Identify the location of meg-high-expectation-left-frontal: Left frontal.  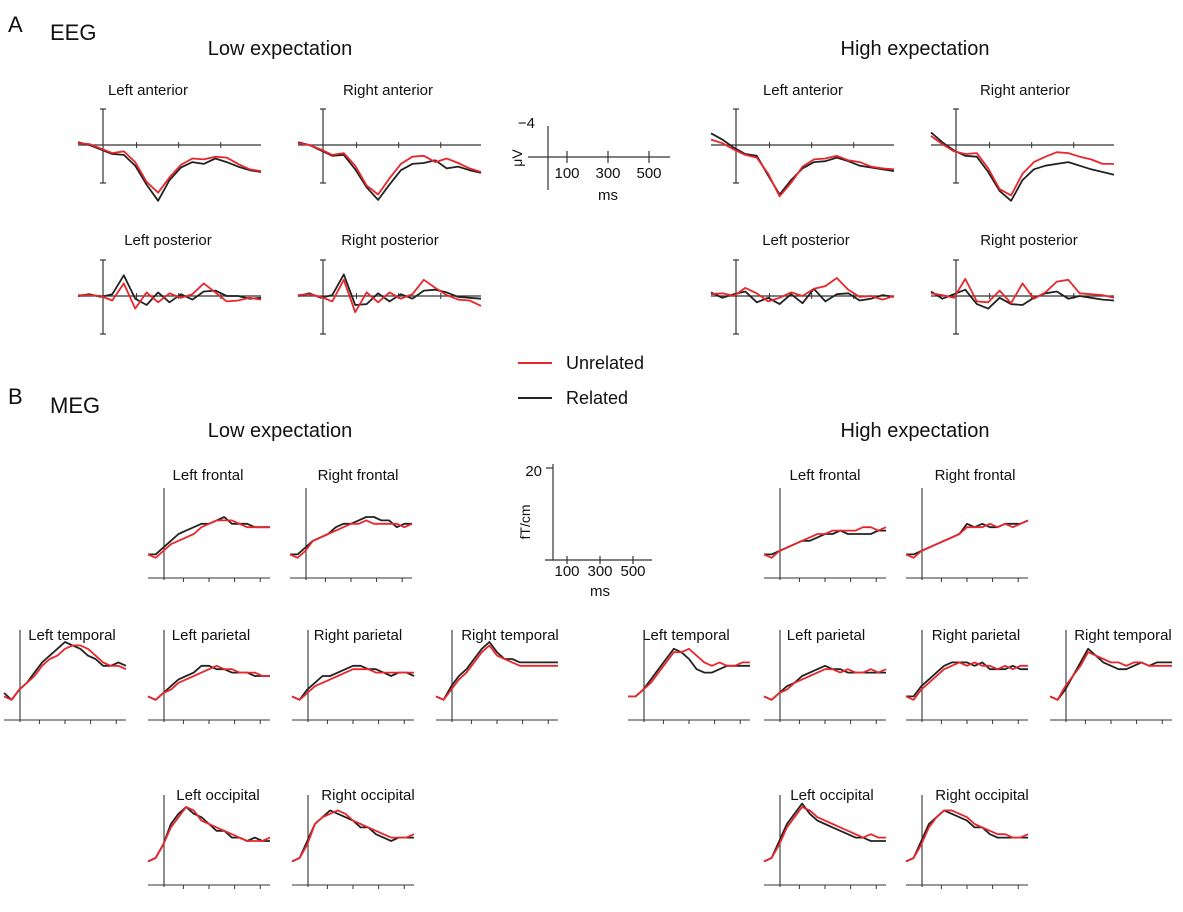
(825, 524).